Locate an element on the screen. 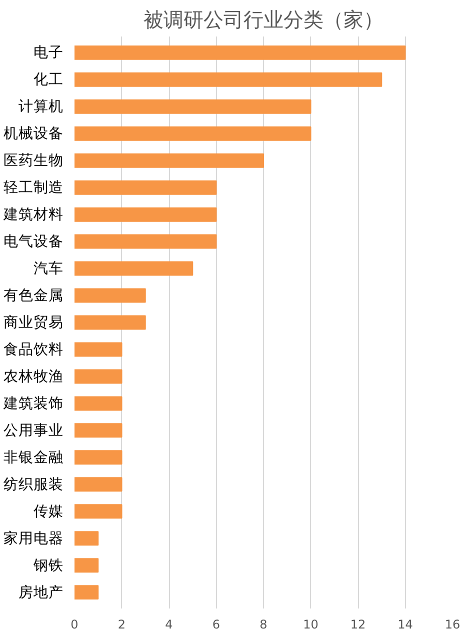 The image size is (472, 631). y-tick-label: 商业贸易 is located at coordinates (34, 322).